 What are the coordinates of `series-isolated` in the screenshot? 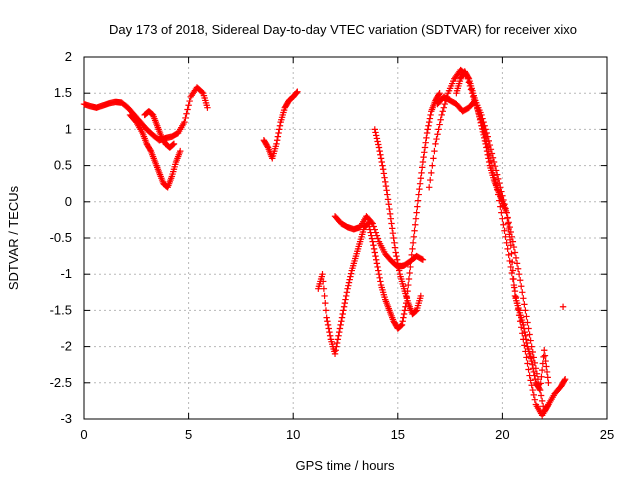 It's located at (563, 306).